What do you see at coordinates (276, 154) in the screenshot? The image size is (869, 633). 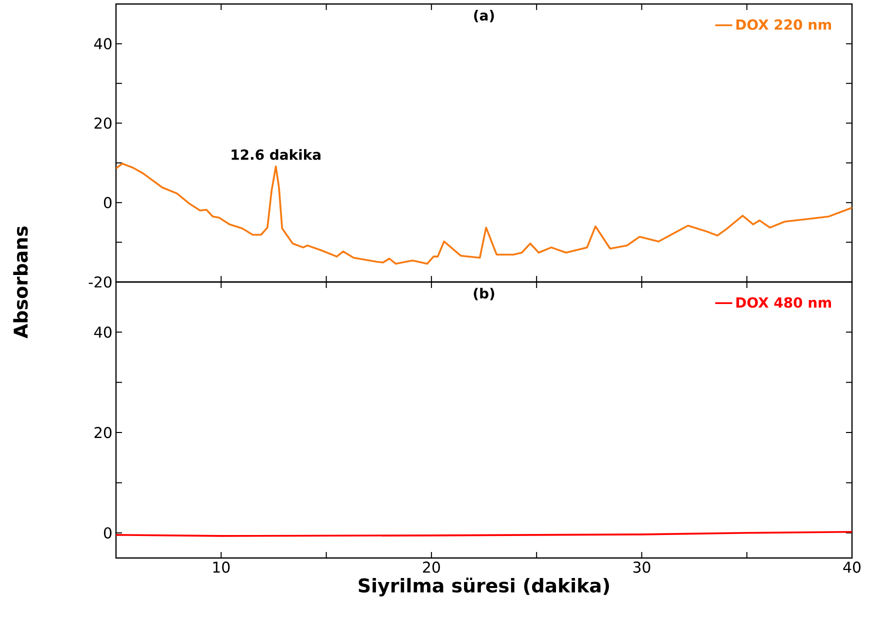 I see `annotation: 12.6 dakika` at bounding box center [276, 154].